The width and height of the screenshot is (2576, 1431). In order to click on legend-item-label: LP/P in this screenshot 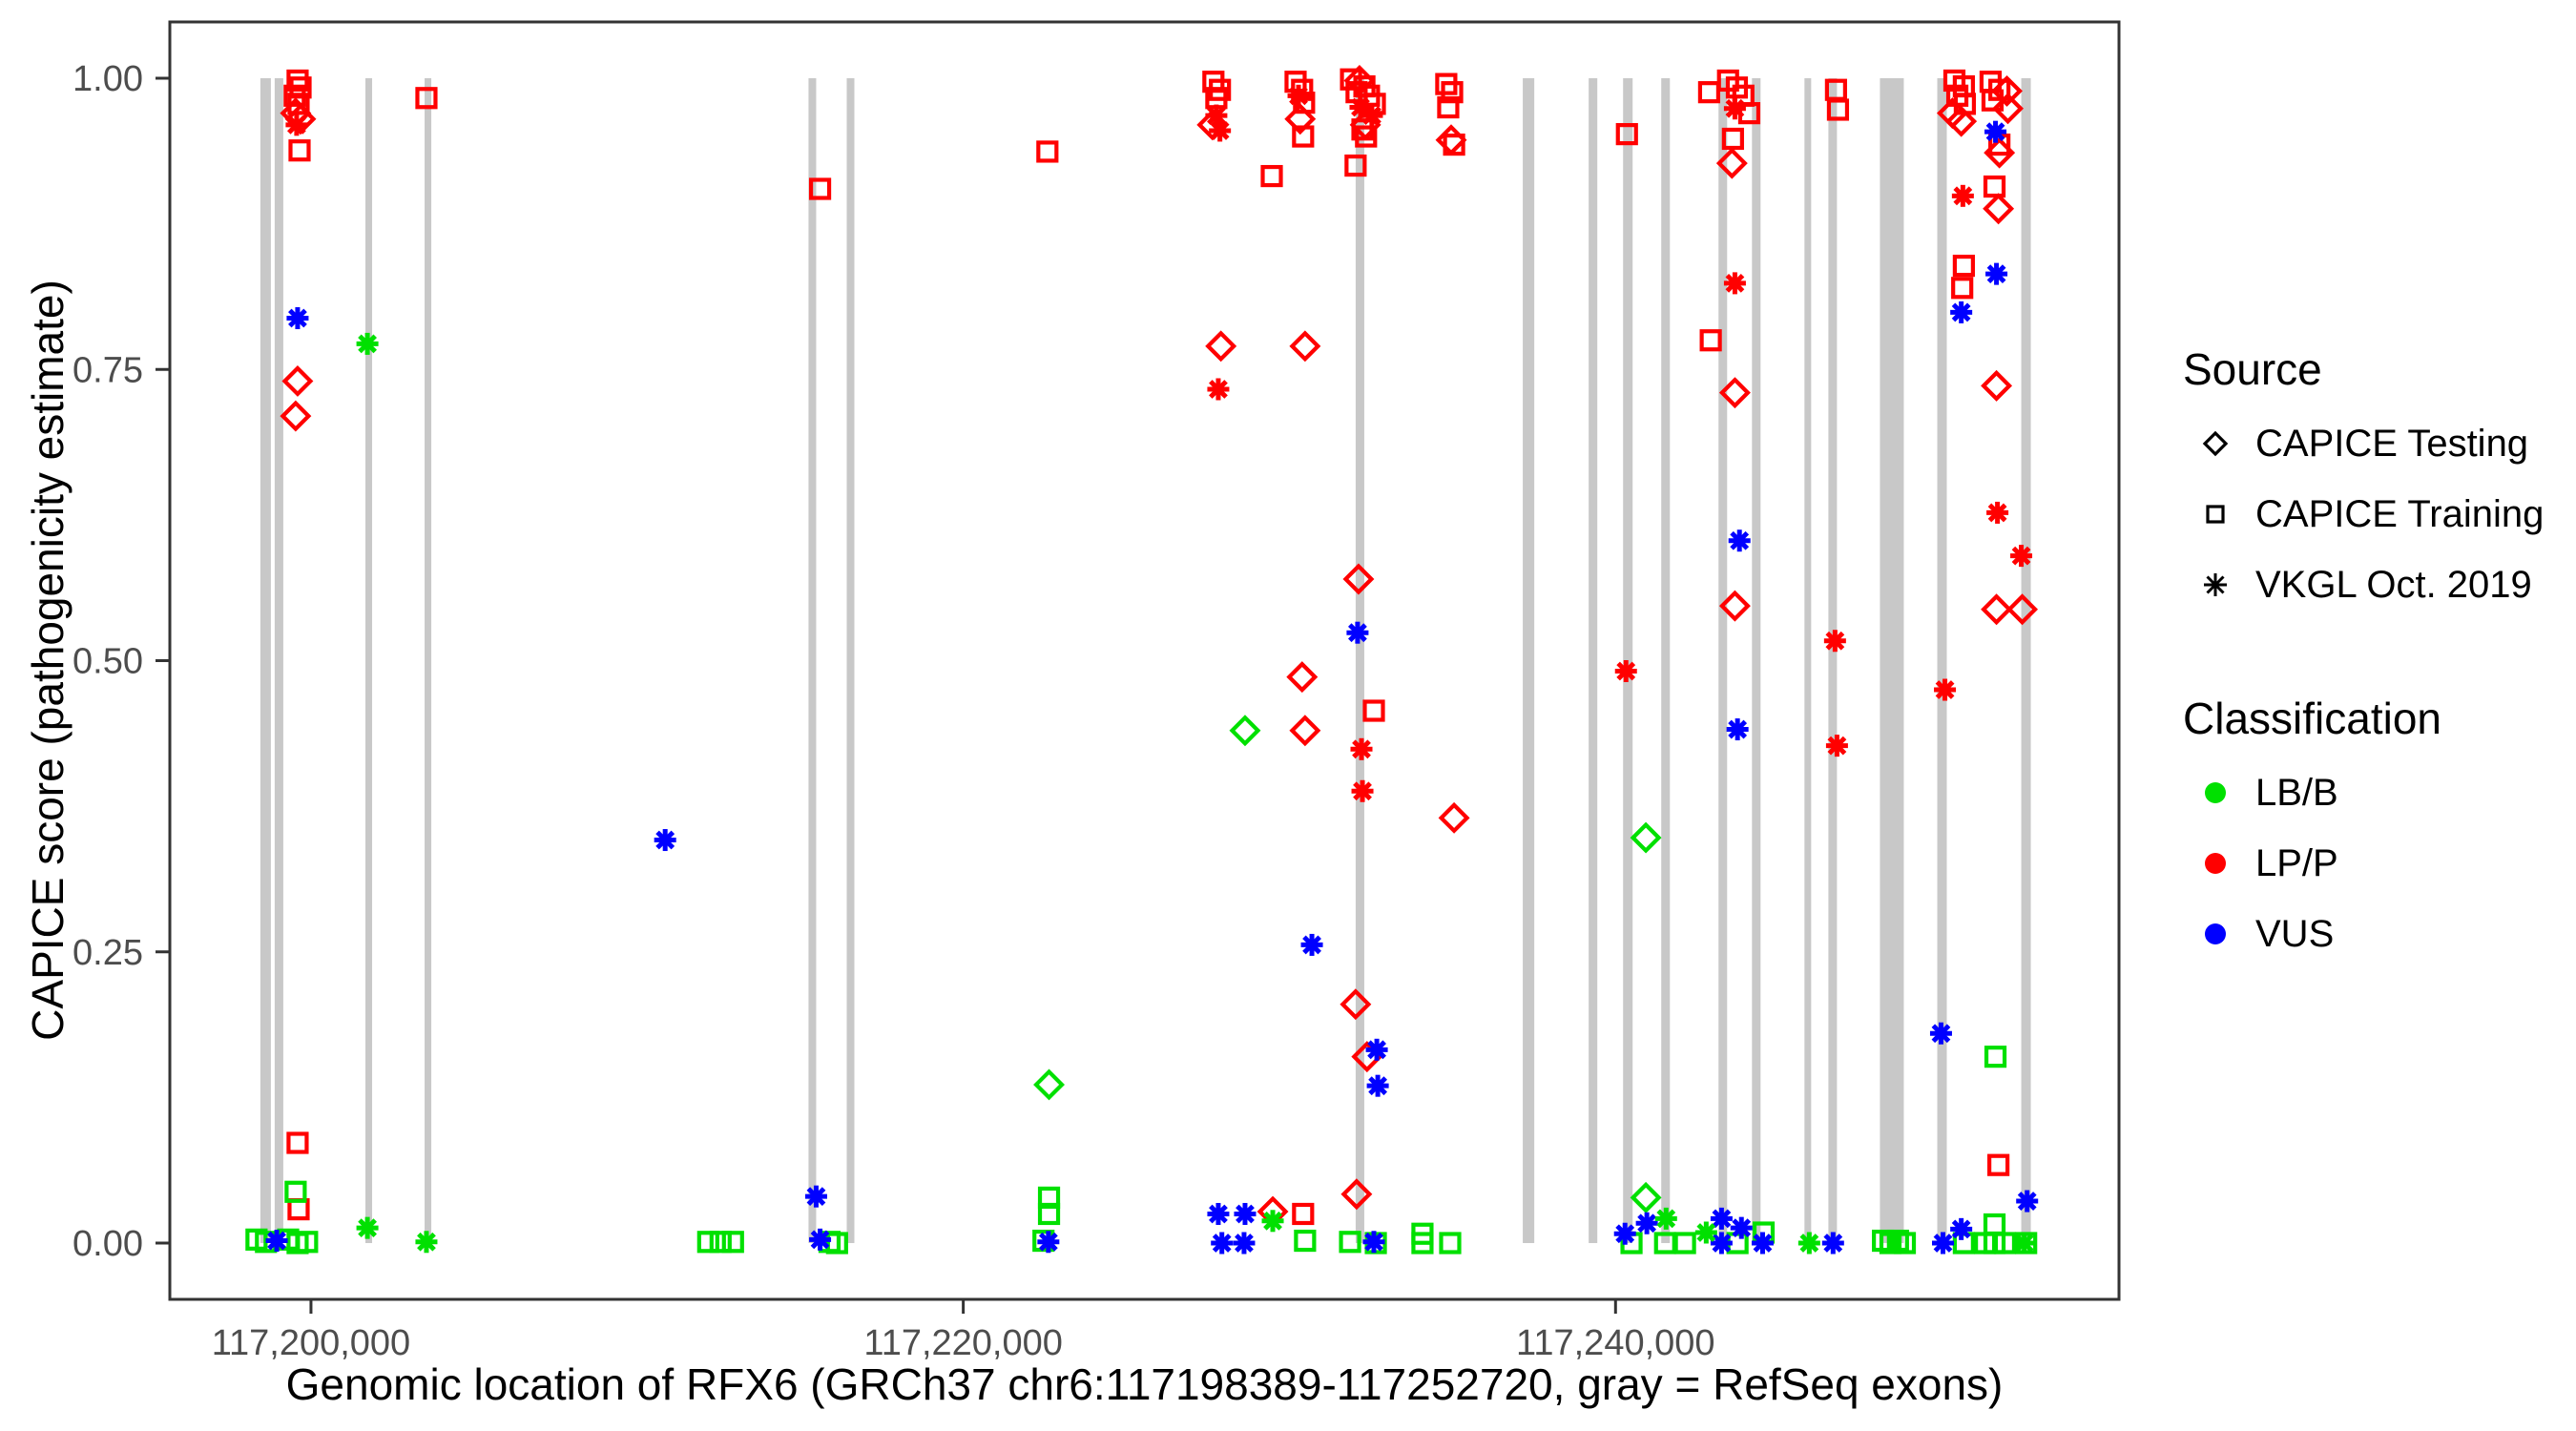, I will do `click(2296, 862)`.